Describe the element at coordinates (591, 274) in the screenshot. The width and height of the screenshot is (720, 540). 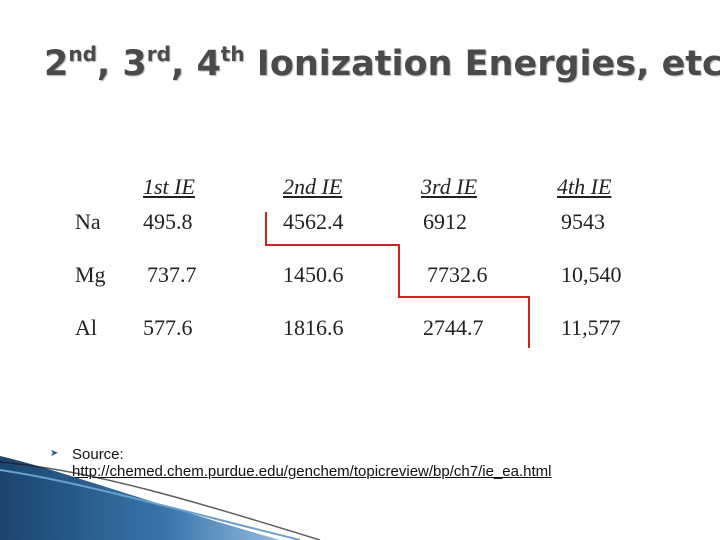
I see `row-mg-4th-ie: 10,540` at that location.